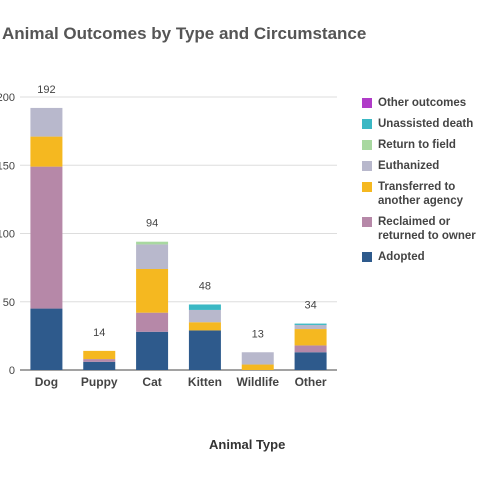 The image size is (480, 480). I want to click on legend-label: Reclaimed or returned to owner, so click(427, 229).